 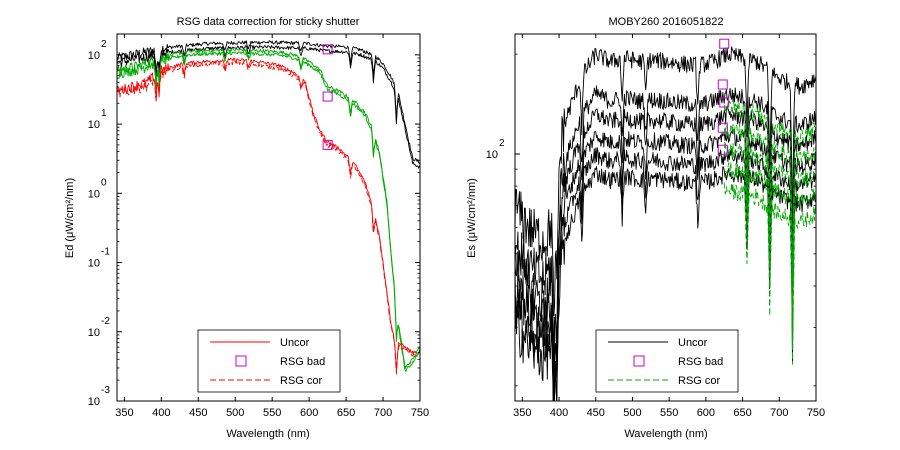 What do you see at coordinates (272, 413) in the screenshot?
I see `left-x-tick-label-4: 550` at bounding box center [272, 413].